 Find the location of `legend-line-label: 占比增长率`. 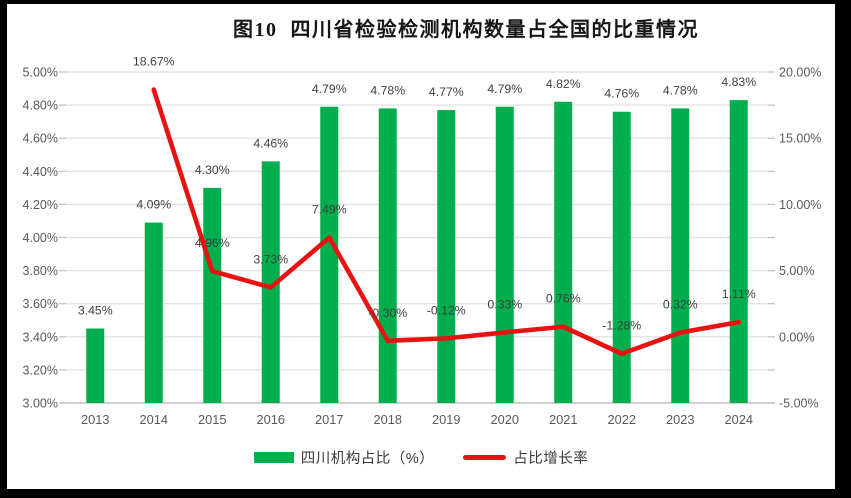

legend-line-label: 占比增长率 is located at coordinates (551, 458).